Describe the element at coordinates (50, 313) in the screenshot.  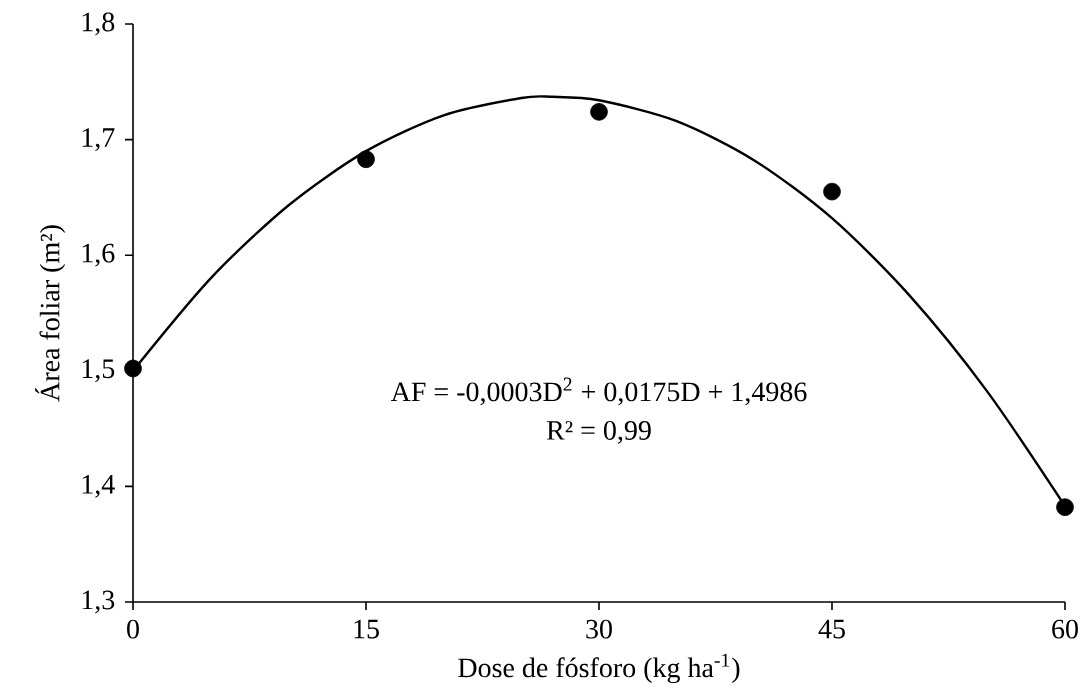
I see `y-axis-title: Área foliar (m²)` at that location.